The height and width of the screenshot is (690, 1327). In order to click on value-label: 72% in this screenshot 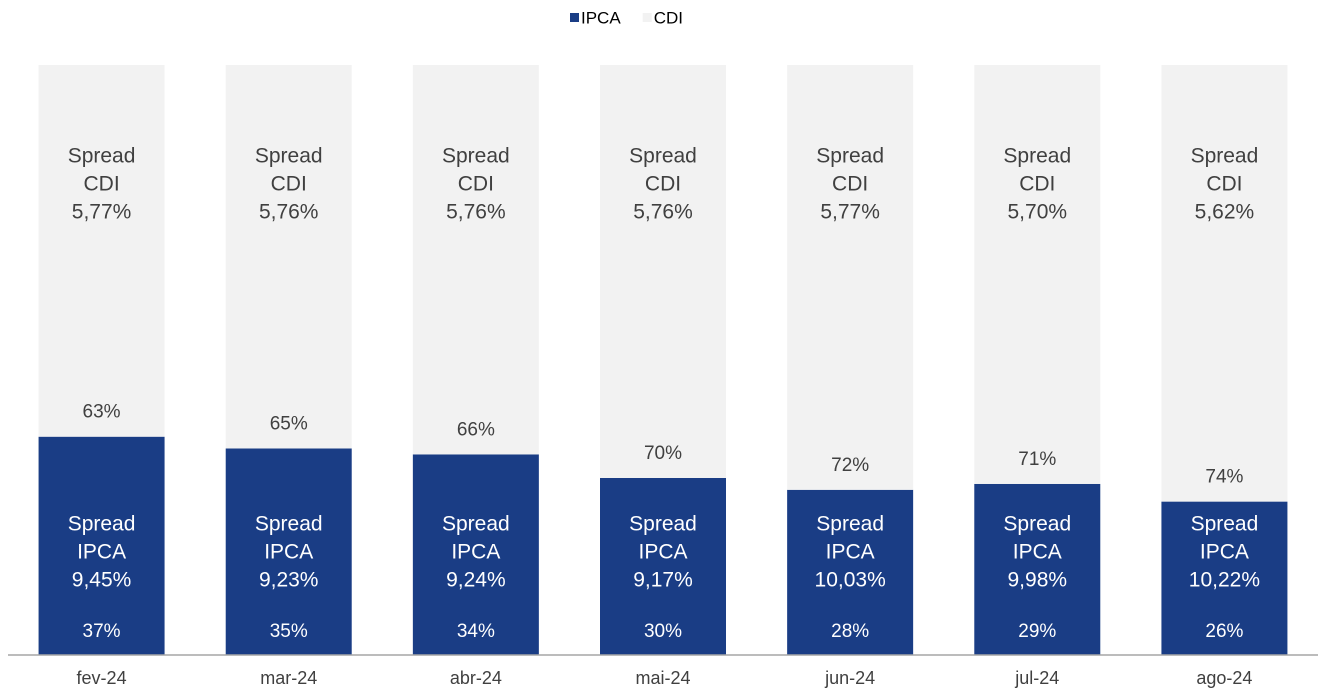, I will do `click(850, 465)`.